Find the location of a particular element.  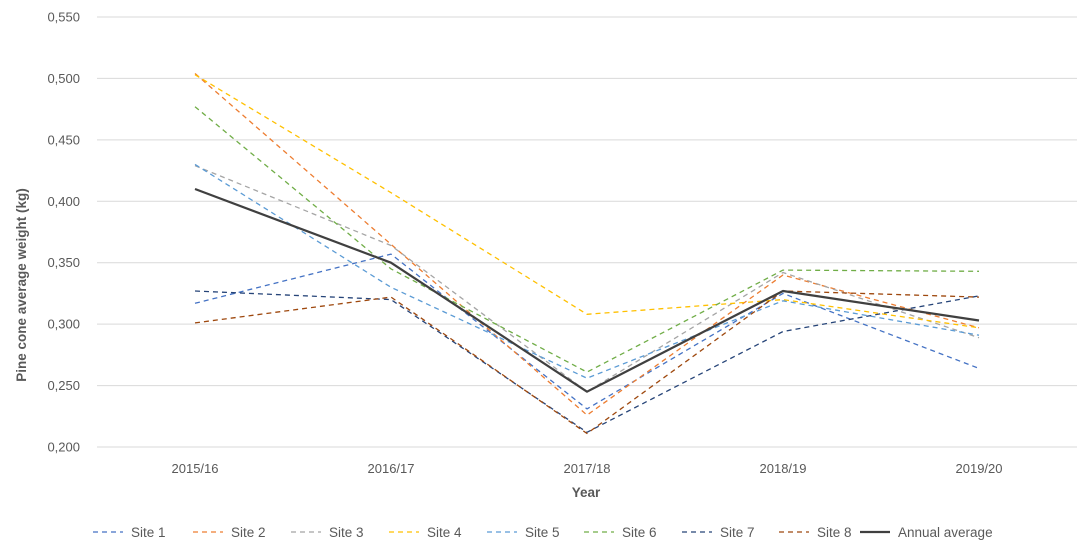

legend-label: Annual average is located at coordinates (945, 532).